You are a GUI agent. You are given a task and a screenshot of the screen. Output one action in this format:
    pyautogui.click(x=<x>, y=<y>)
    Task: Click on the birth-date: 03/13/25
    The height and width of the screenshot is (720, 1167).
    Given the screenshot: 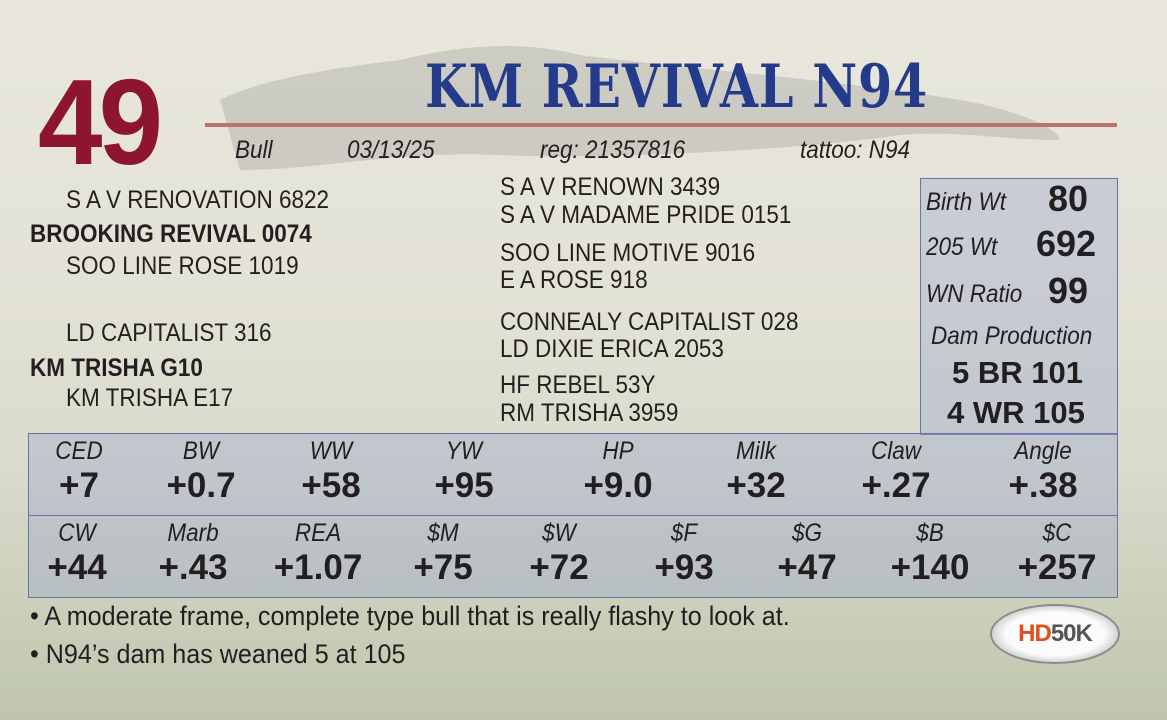 What is the action you would take?
    pyautogui.click(x=391, y=150)
    